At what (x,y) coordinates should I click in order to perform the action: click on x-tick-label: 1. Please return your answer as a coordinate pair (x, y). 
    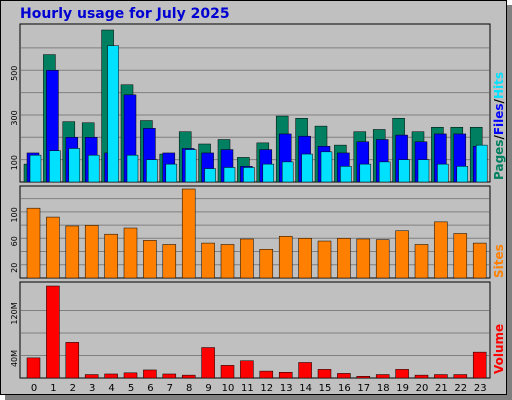
    Looking at the image, I should click on (53, 388).